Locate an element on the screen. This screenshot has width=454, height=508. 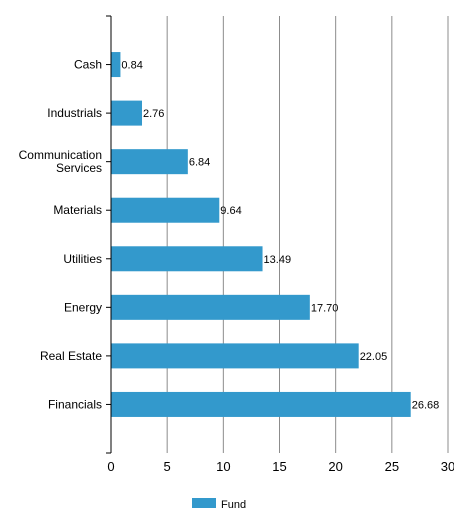
x-tick-label-25: 25 is located at coordinates (392, 466).